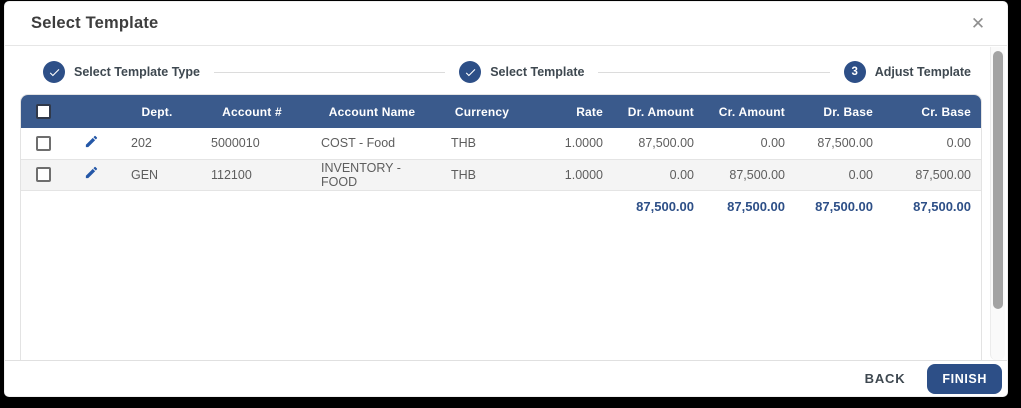  I want to click on dialog-footer: BACK FINISH, so click(506, 378).